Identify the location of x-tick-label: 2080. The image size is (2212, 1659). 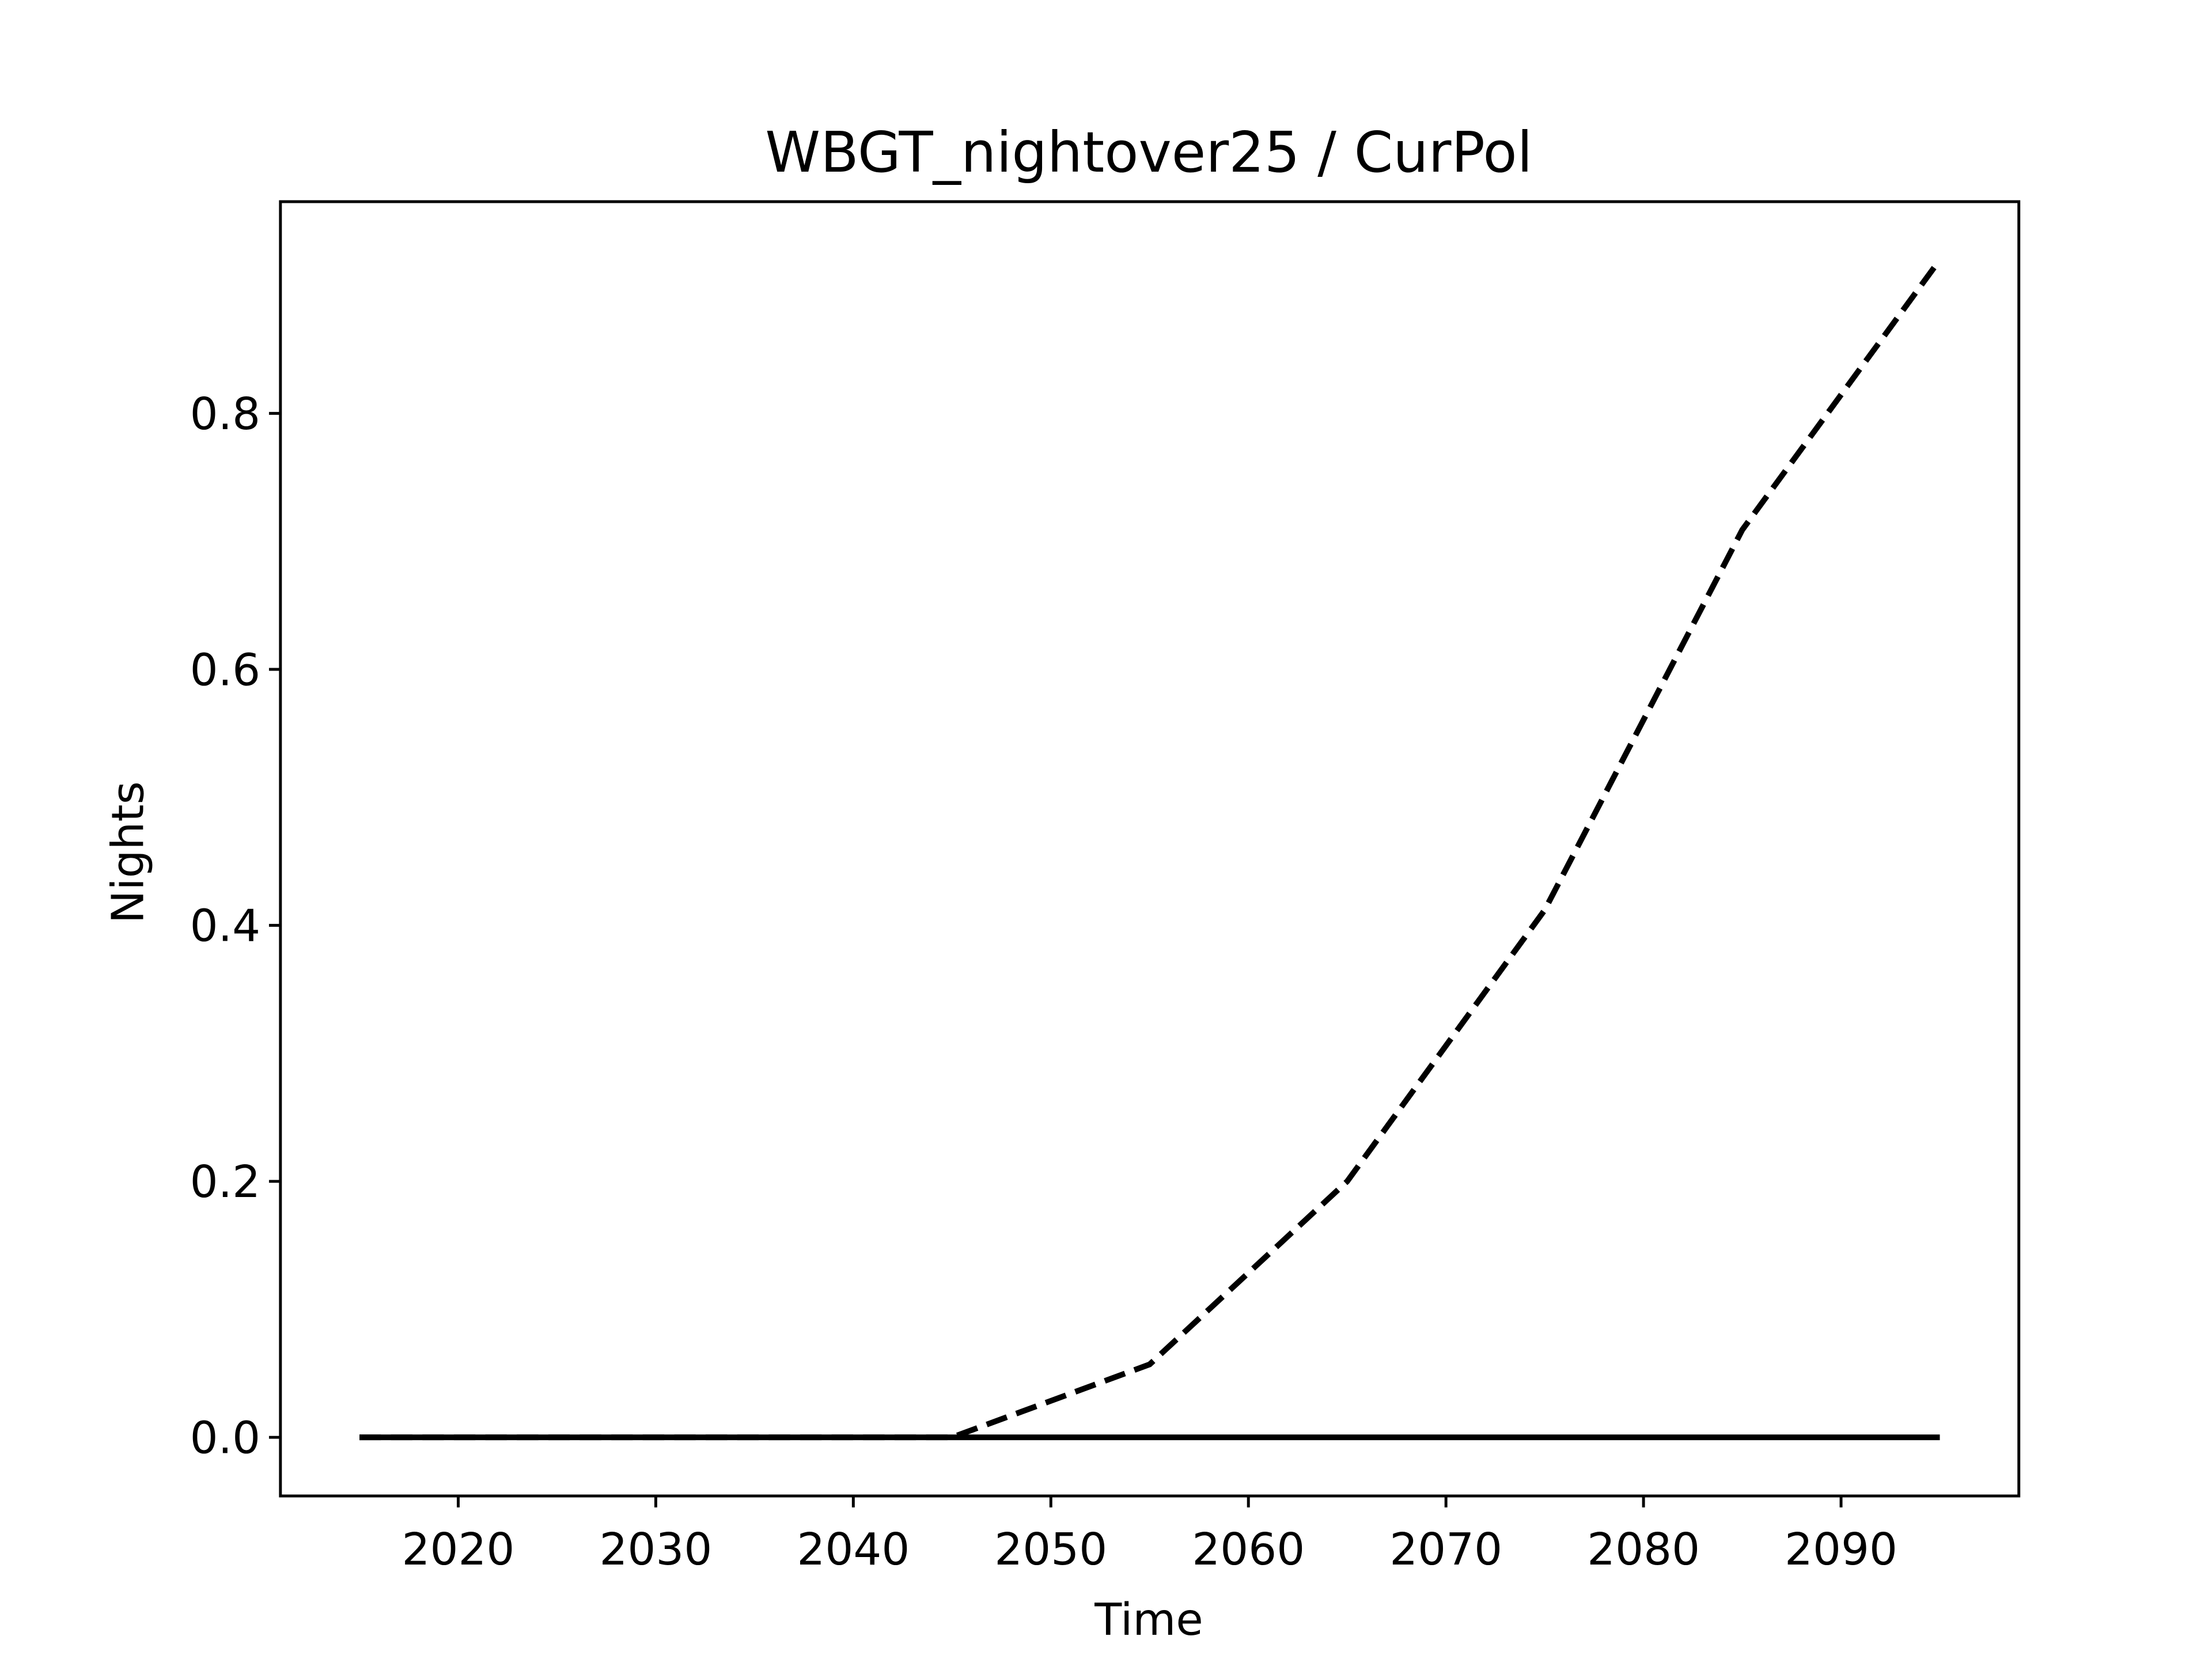
(1643, 1549).